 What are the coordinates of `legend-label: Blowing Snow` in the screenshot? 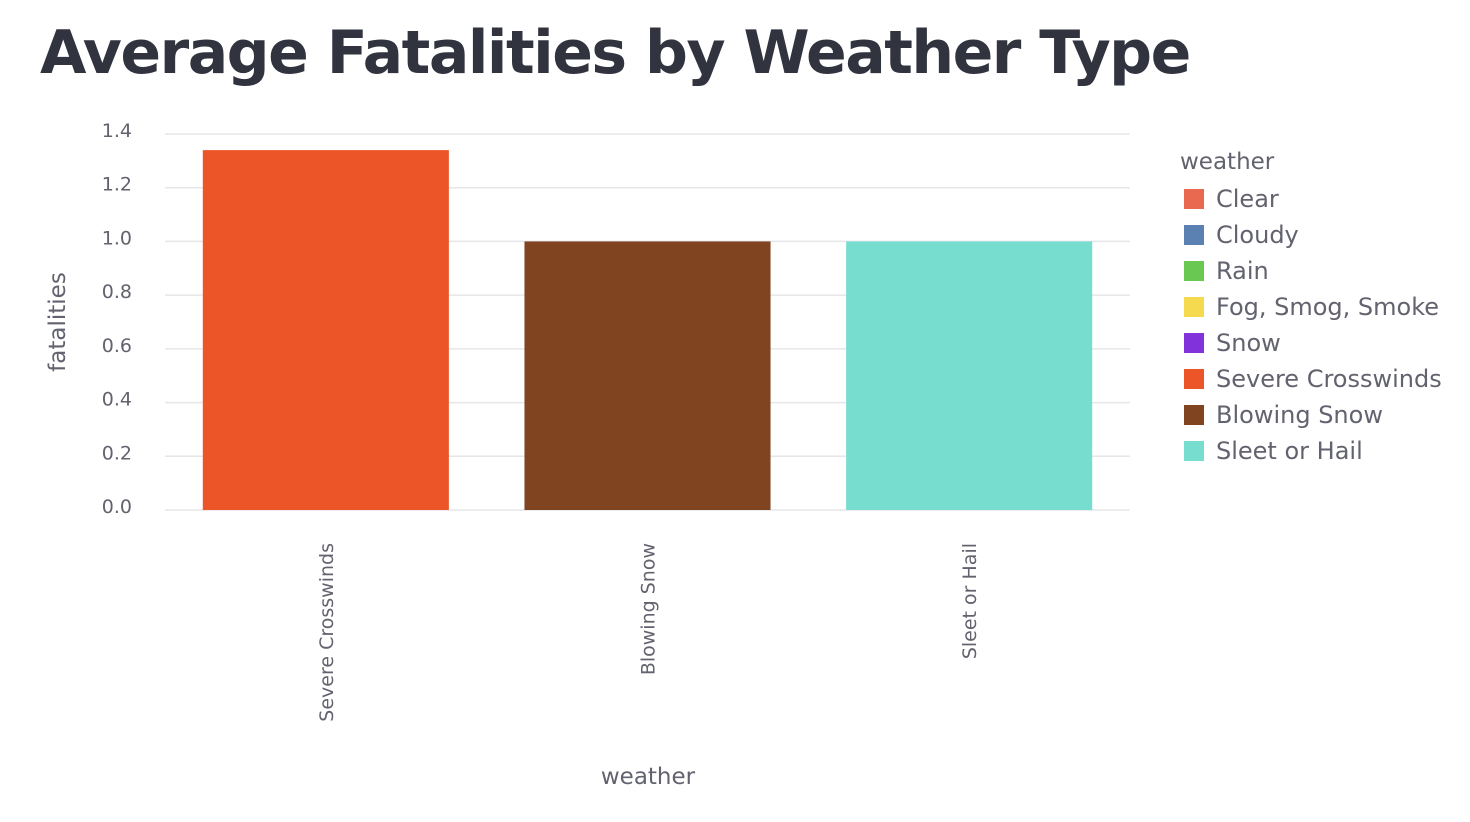 It's located at (1299, 415).